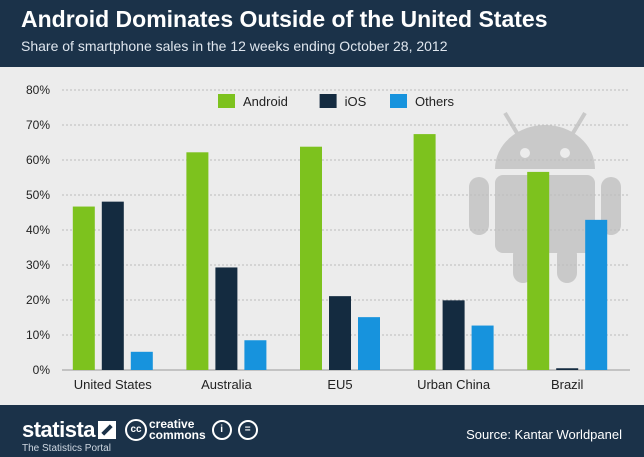 This screenshot has width=644, height=457. I want to click on attribution-icon: i, so click(221, 430).